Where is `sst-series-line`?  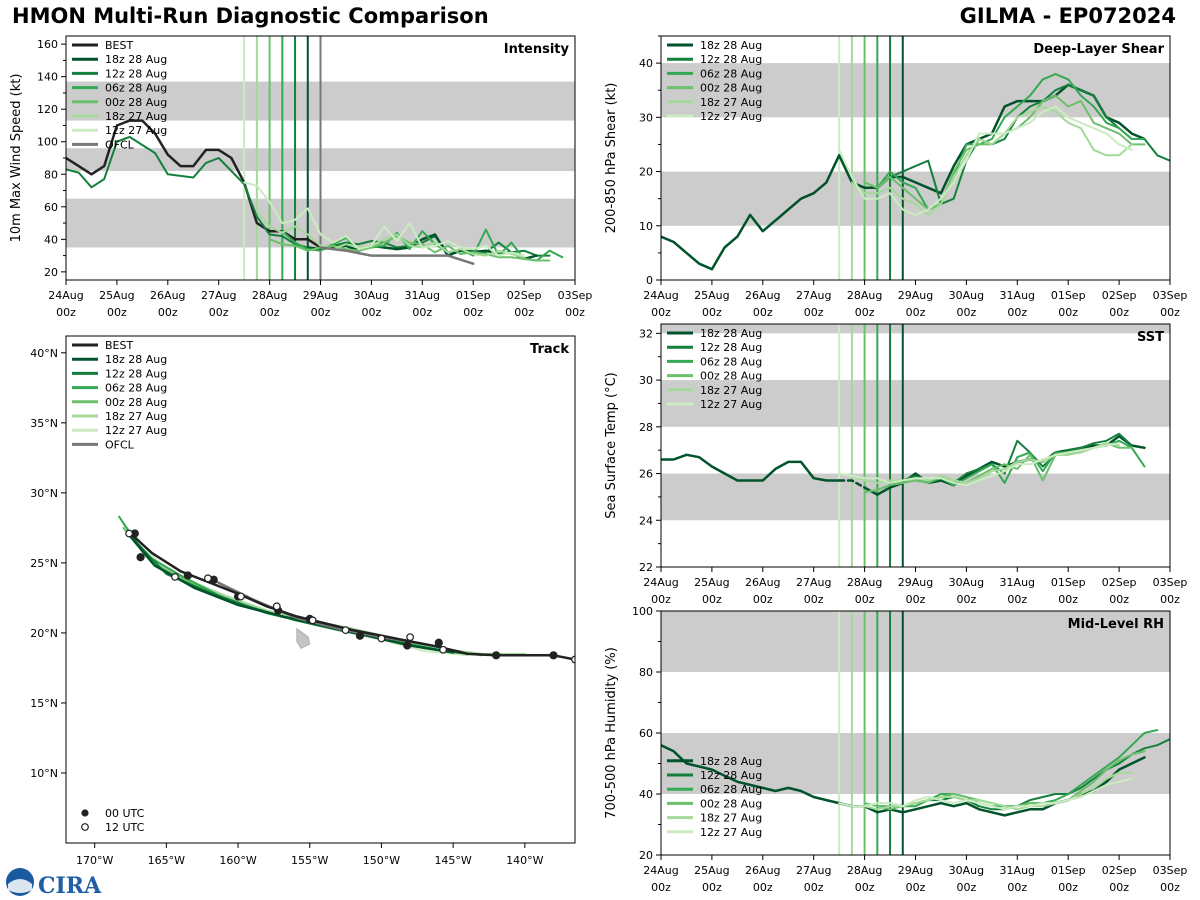
sst-series-line is located at coordinates (851, 484).